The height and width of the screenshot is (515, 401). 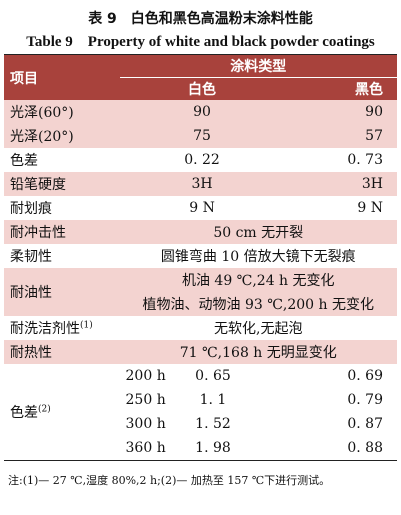 I want to click on time-and-white: 360 h 1. 98, so click(x=202, y=448).